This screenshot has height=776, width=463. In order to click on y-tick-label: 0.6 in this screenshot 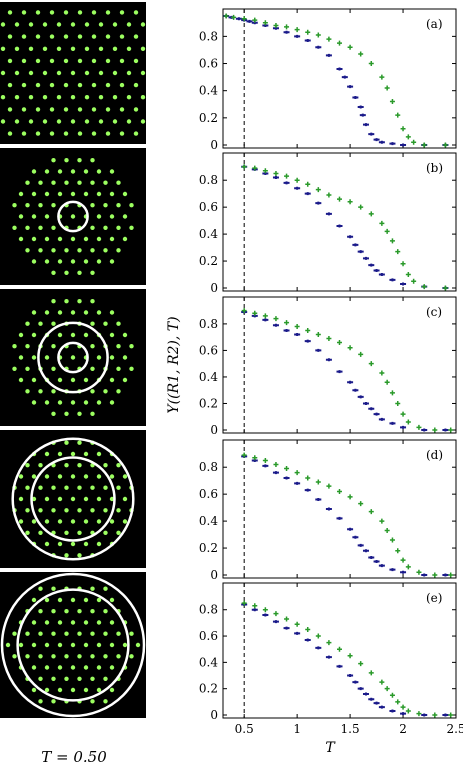, I will do `click(208, 494)`.